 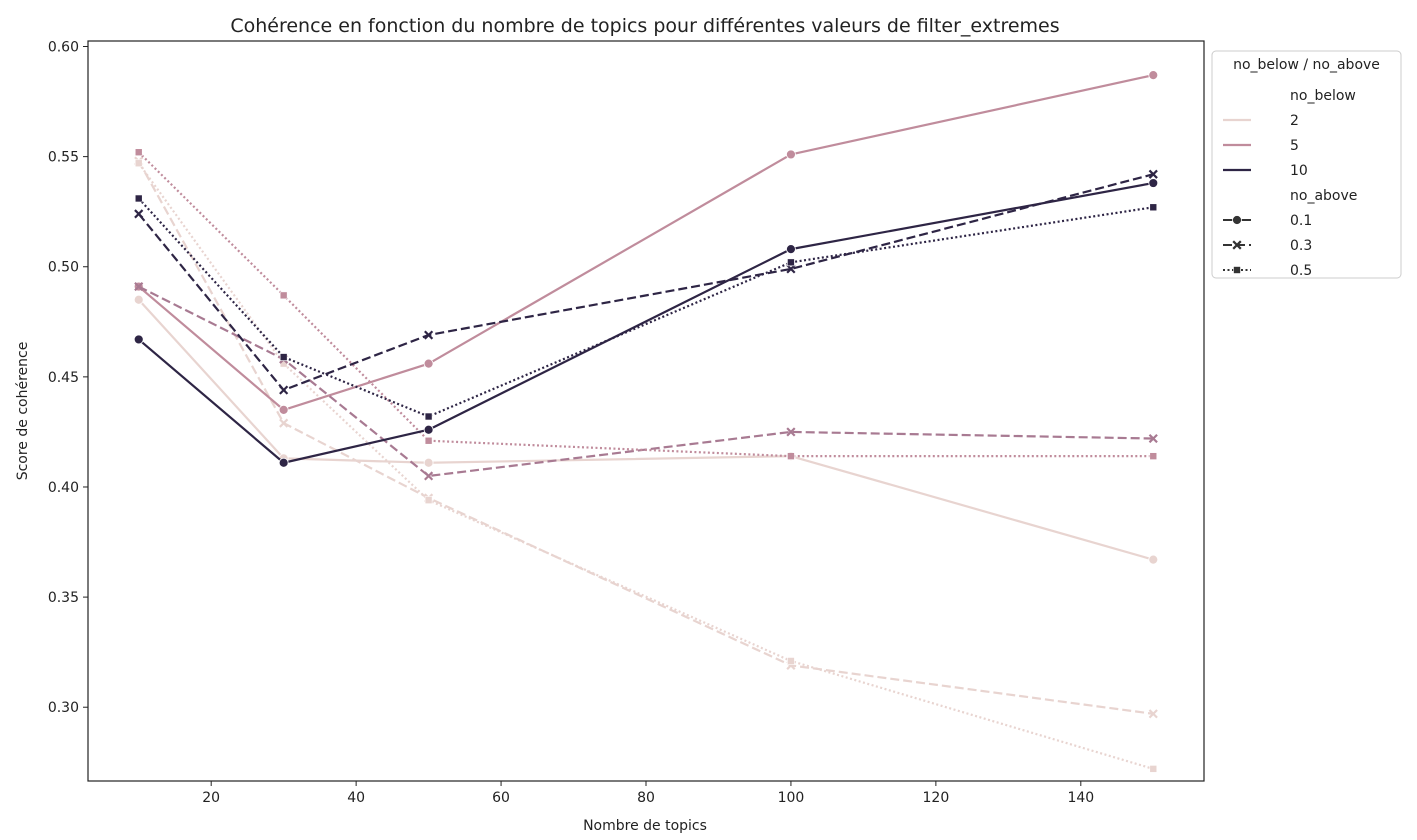 I want to click on legend-entry-style-01: 0.1, so click(x=1267, y=221).